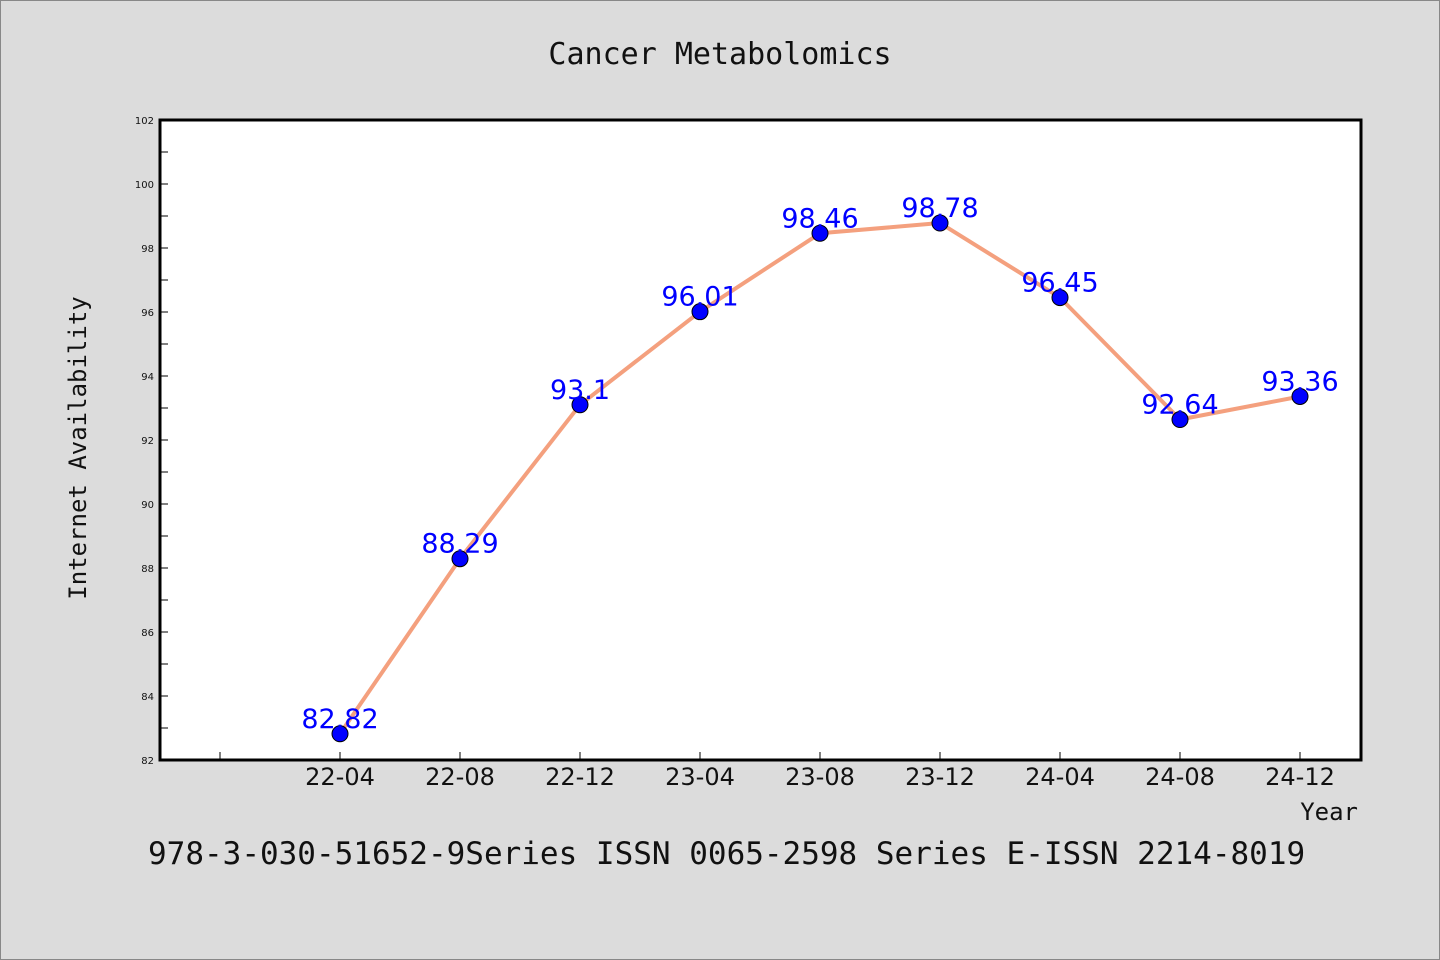 The width and height of the screenshot is (1440, 960). I want to click on x-tick-label: 23-08, so click(820, 777).